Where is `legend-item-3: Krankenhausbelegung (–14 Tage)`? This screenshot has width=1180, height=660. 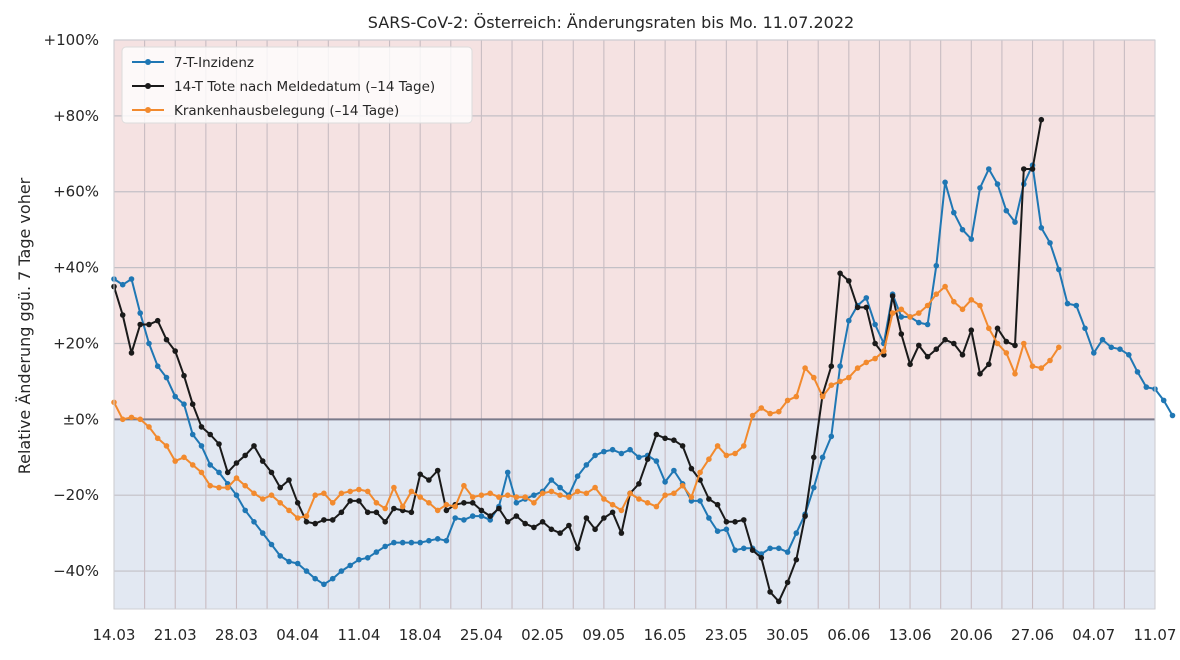
legend-item-3: Krankenhausbelegung (–14 Tage) is located at coordinates (265, 111).